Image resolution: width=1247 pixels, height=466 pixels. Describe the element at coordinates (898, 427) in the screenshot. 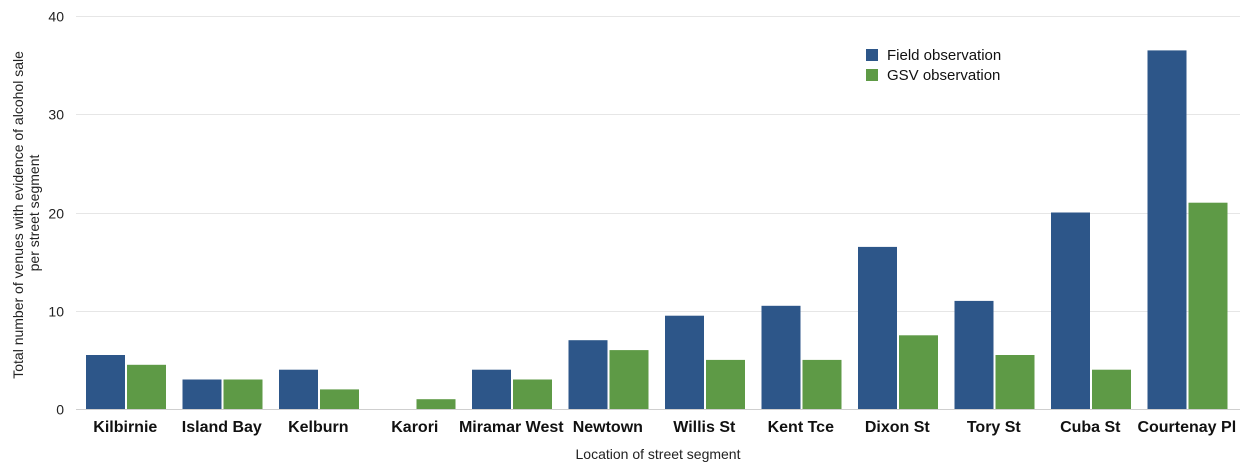

I see `x-tick-label-dixon-st: Dixon St` at that location.